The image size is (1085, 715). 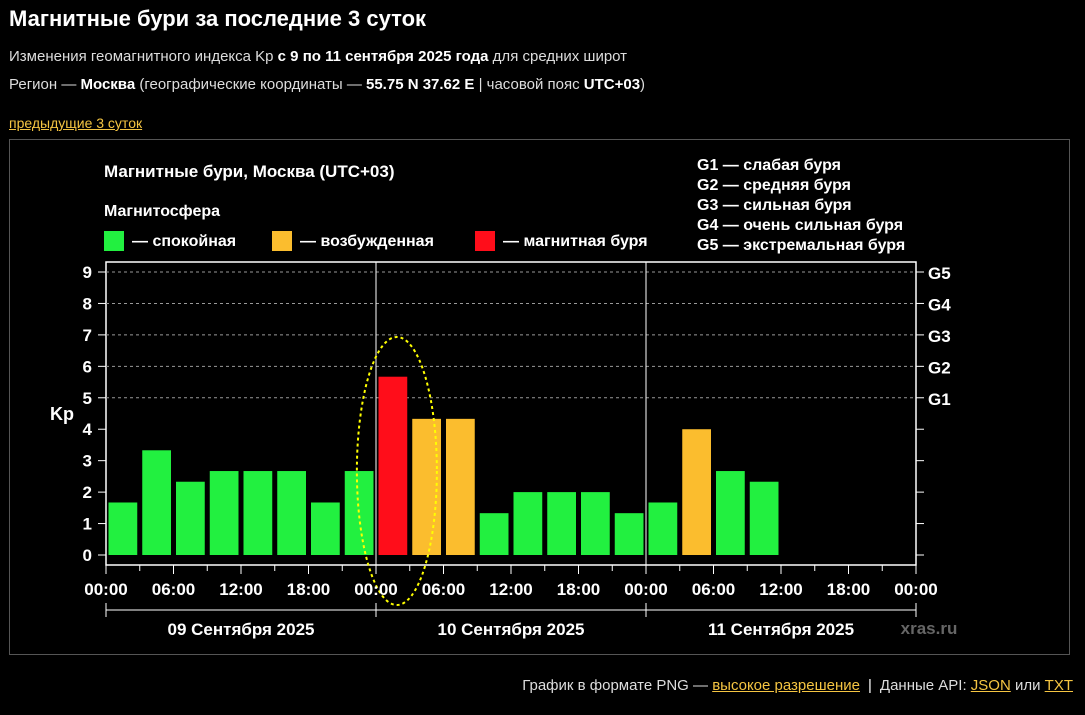 I want to click on day-label-0: 09 Сентября 2025, so click(x=241, y=629).